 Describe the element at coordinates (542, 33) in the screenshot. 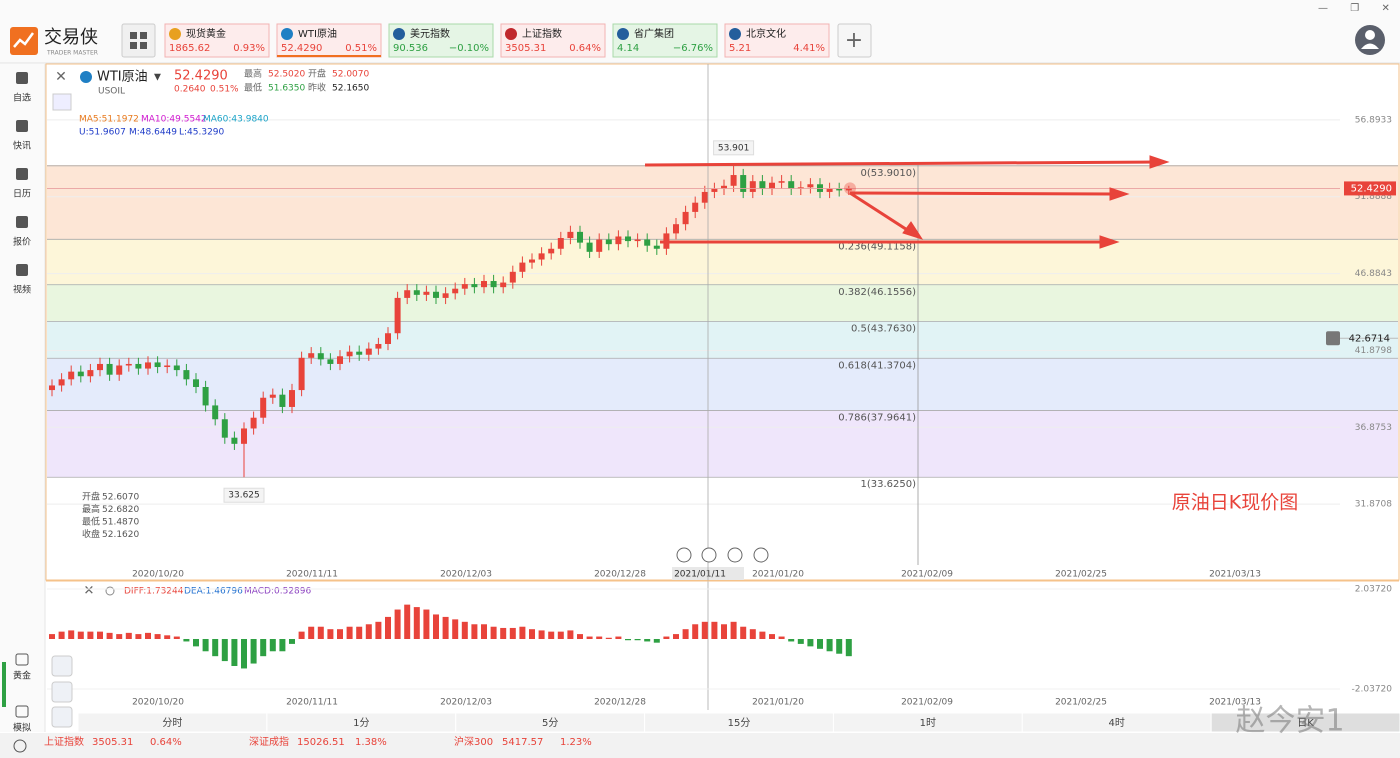

I see `ticker-name: 上证指数` at that location.